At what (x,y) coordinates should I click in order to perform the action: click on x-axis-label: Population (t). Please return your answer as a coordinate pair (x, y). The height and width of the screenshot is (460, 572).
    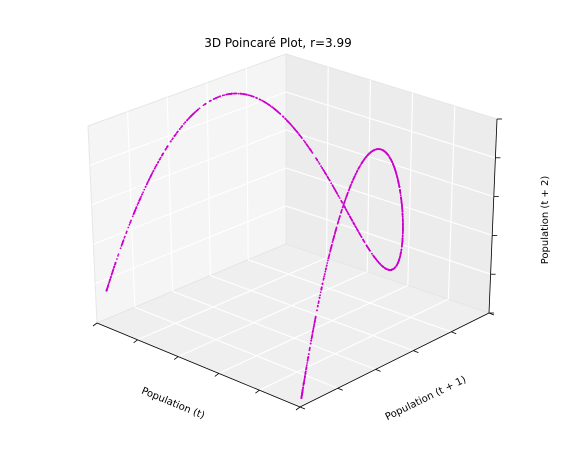
    Looking at the image, I should click on (173, 404).